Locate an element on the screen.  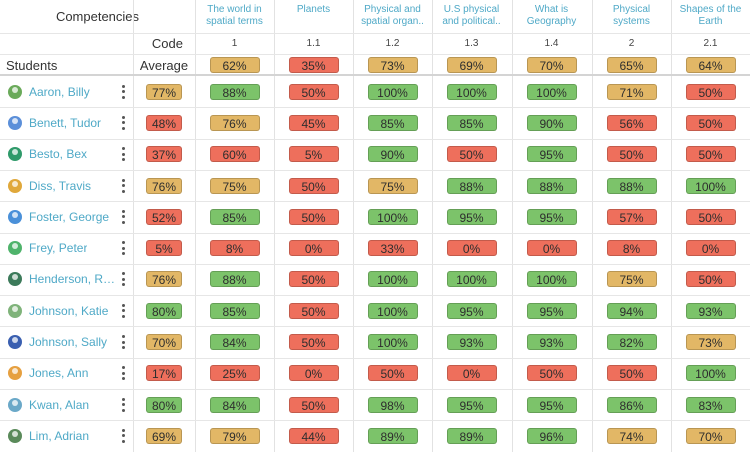
score-cell: 70% is located at coordinates (710, 435).